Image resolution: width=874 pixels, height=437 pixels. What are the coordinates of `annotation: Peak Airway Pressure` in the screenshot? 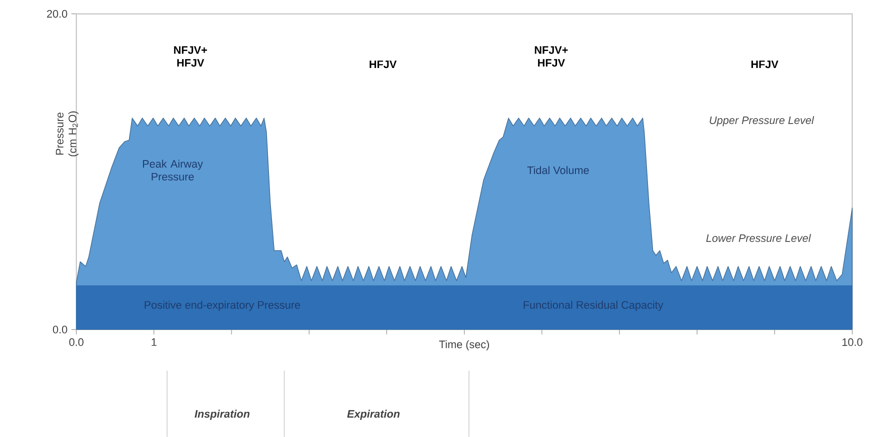 It's located at (173, 170).